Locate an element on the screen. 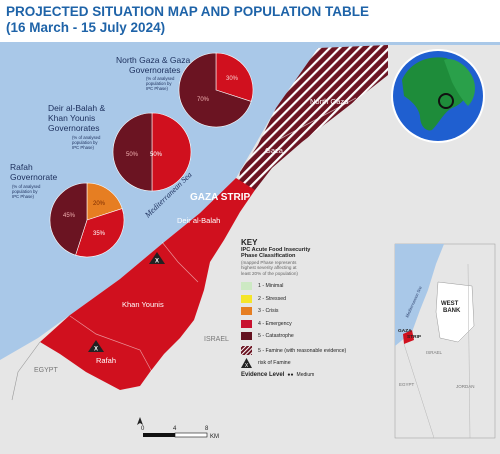 This screenshot has width=500, height=454. globe-locator is located at coordinates (438, 96).